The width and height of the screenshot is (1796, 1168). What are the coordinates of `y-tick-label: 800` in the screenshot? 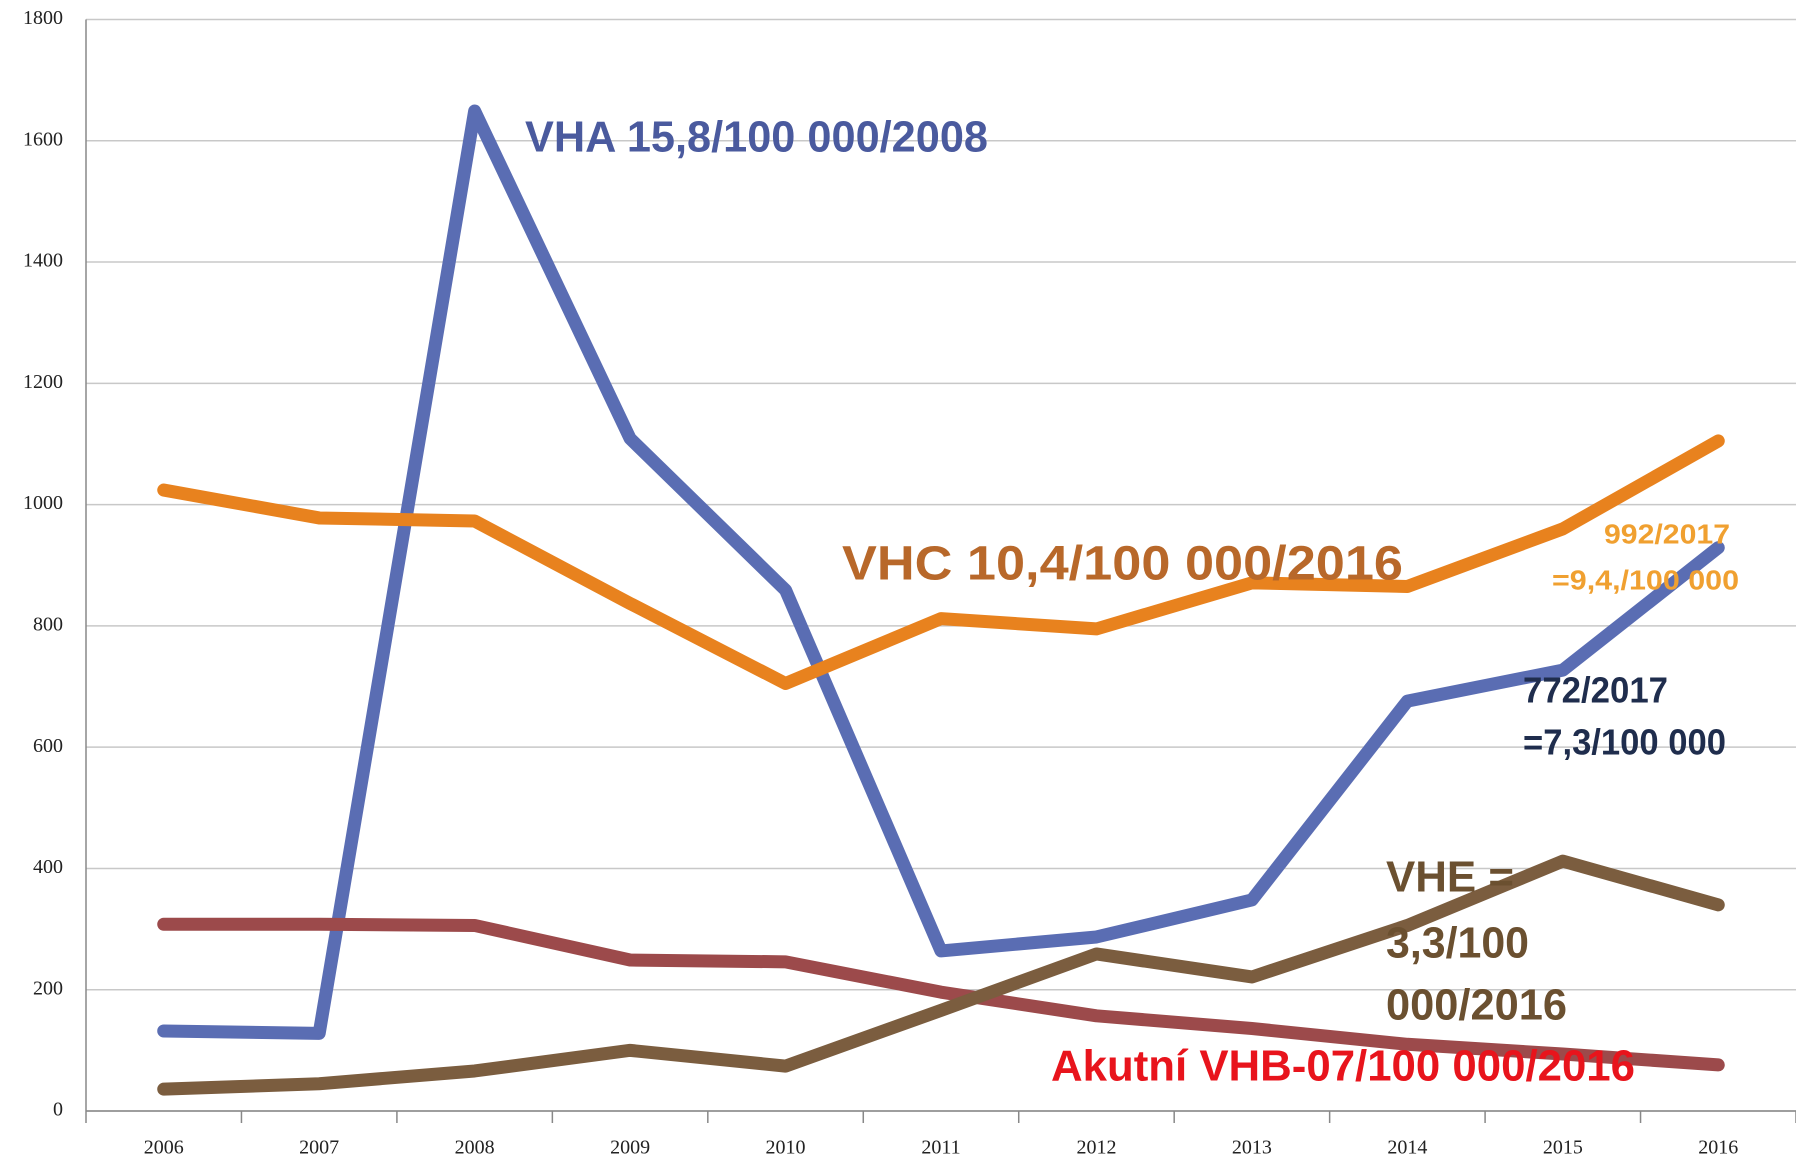 It's located at (48, 624).